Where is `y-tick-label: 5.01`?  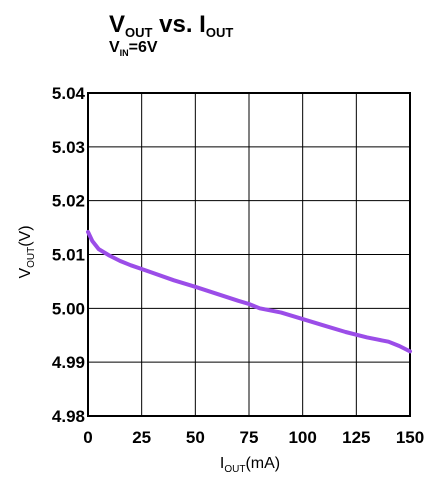
y-tick-label: 5.01 is located at coordinates (68, 255).